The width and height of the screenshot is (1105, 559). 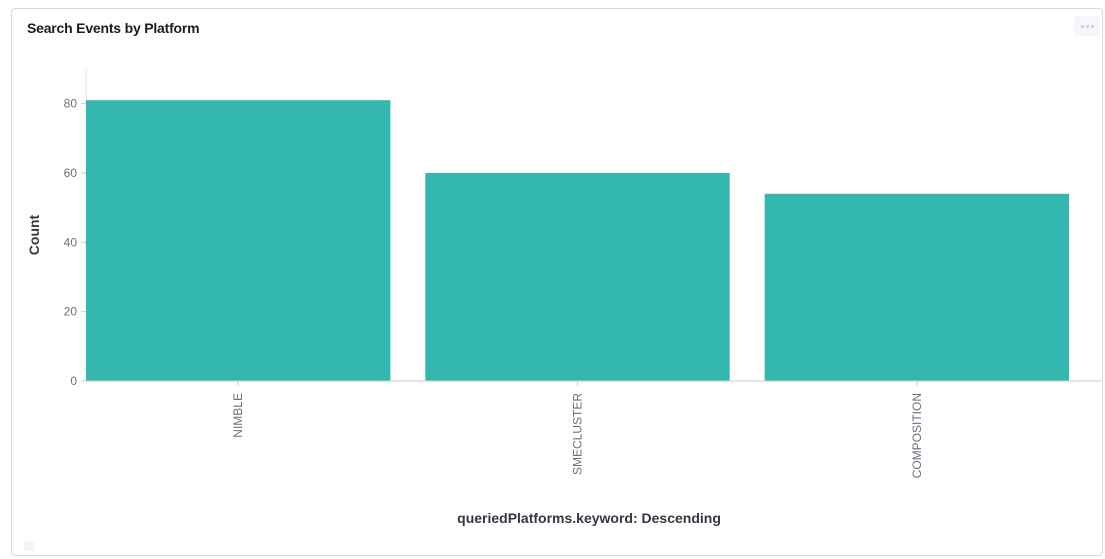 I want to click on x-axis-label: queriedPlatforms.keyword: Descending, so click(x=589, y=518).